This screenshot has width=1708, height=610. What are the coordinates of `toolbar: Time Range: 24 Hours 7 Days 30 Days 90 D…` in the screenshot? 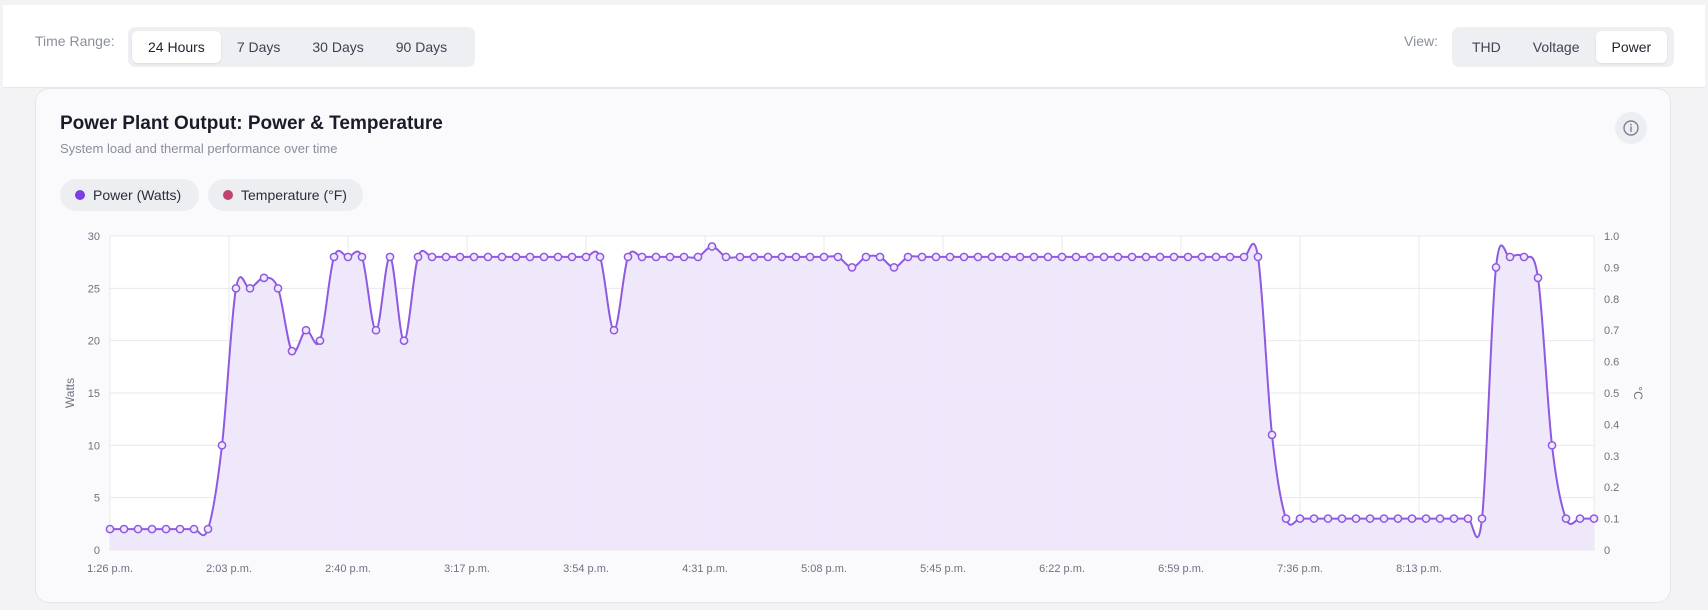 It's located at (854, 46).